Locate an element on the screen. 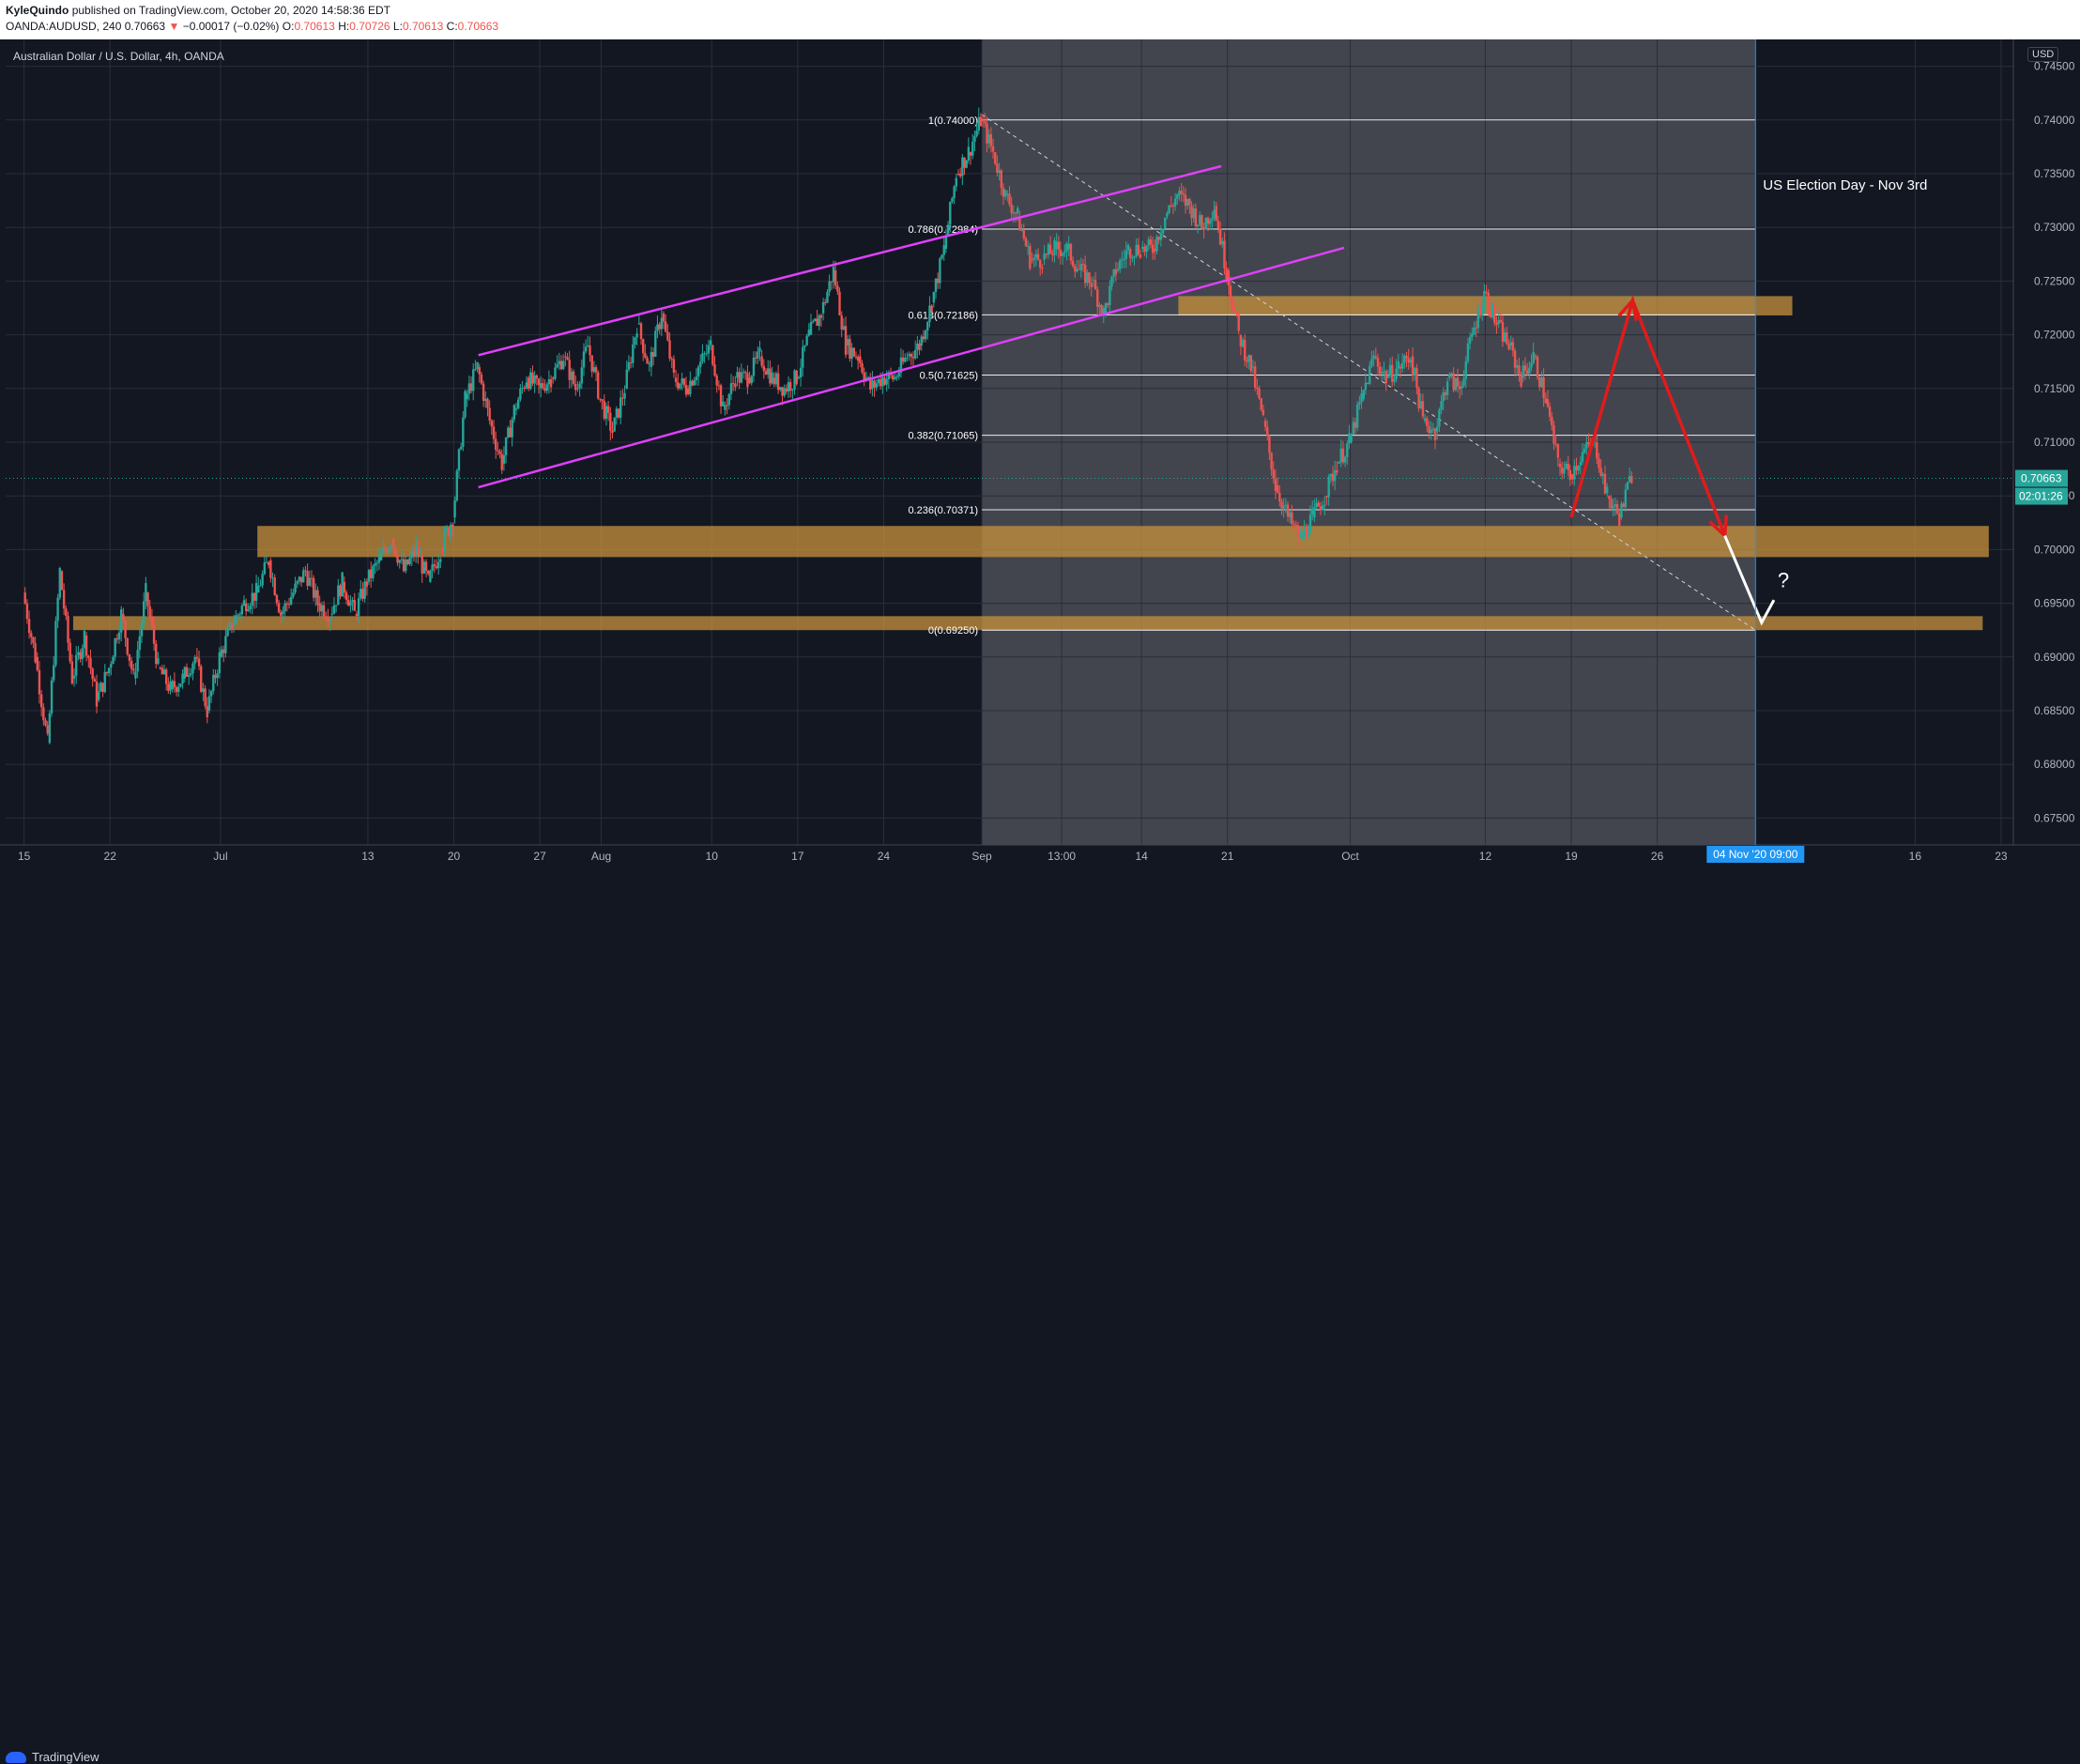 The height and width of the screenshot is (1764, 2080). fib-level-label: 0.618(0.72186) is located at coordinates (943, 316).